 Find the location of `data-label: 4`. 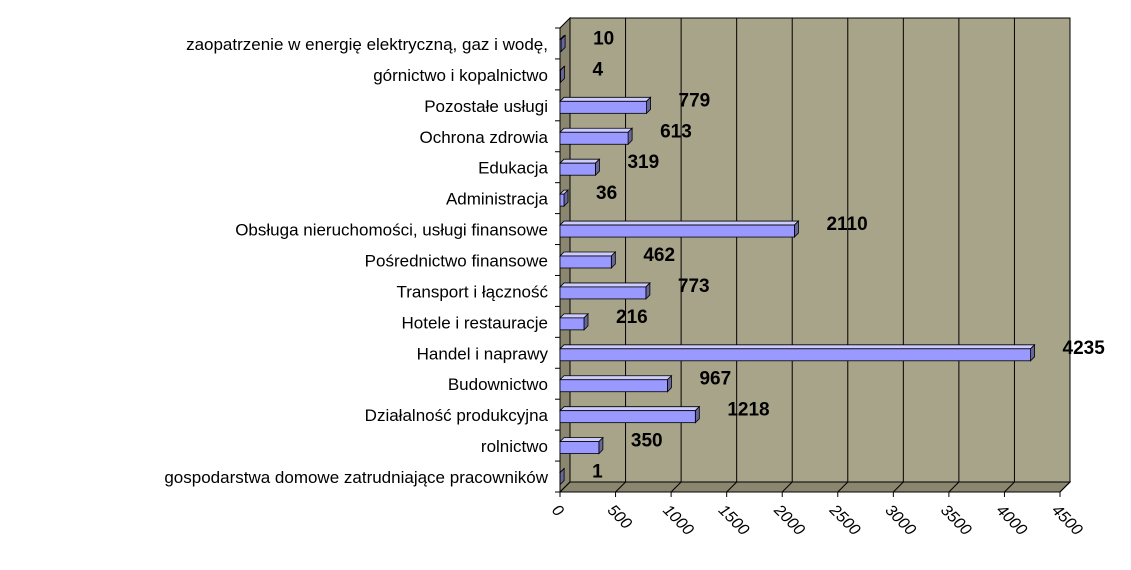

data-label: 4 is located at coordinates (597, 69).